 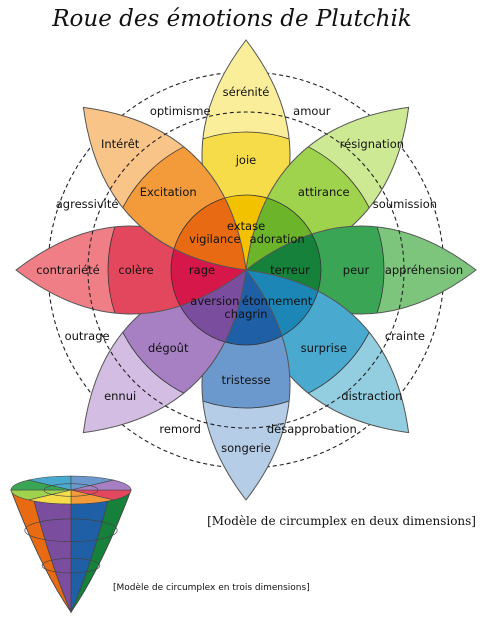 What do you see at coordinates (87, 204) in the screenshot?
I see `dyad-label: agressivité` at bounding box center [87, 204].